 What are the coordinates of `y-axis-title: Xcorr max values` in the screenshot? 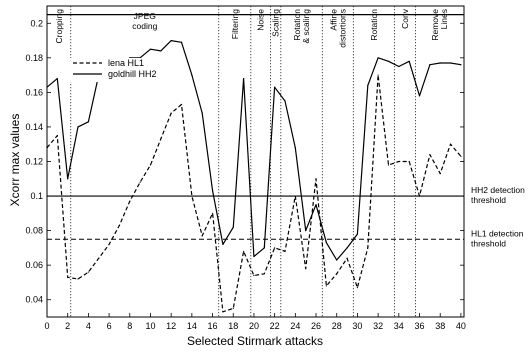 It's located at (15, 160).